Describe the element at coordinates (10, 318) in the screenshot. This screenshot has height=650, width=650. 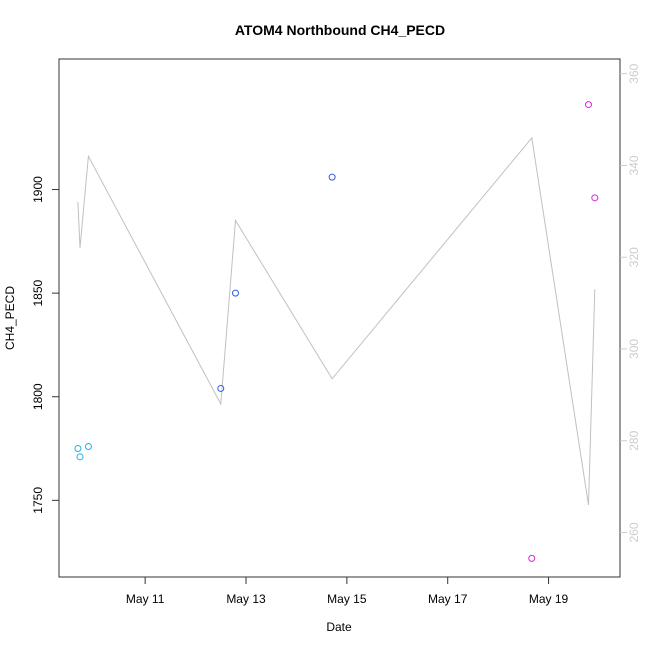
I see `y-axis-label: CH4_PECD` at that location.